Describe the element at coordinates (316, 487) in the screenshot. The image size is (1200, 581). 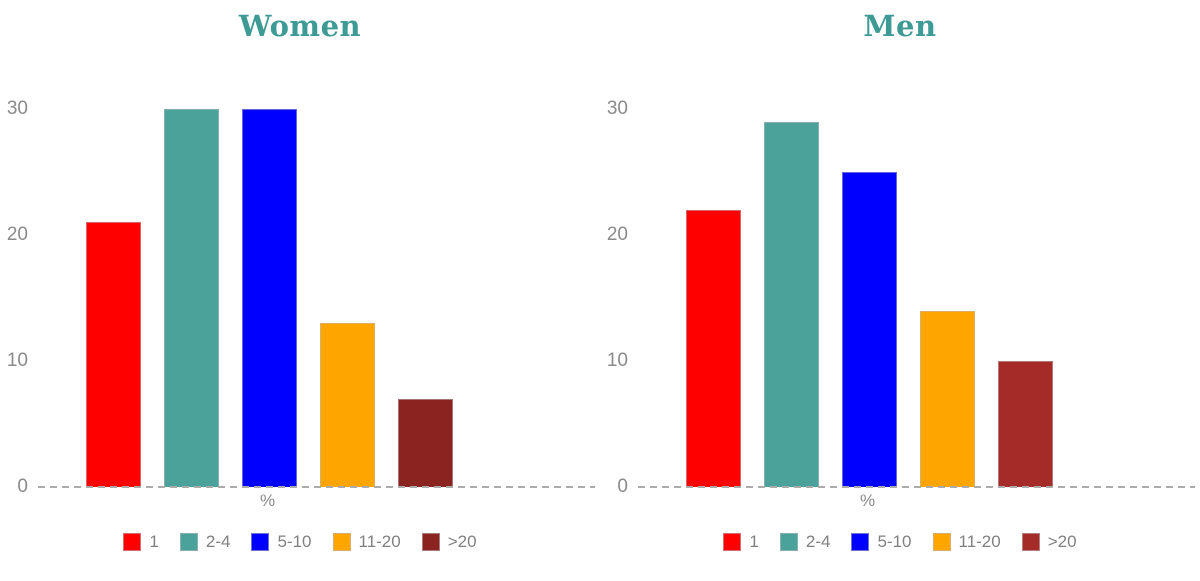
I see `zero-baseline-women` at that location.